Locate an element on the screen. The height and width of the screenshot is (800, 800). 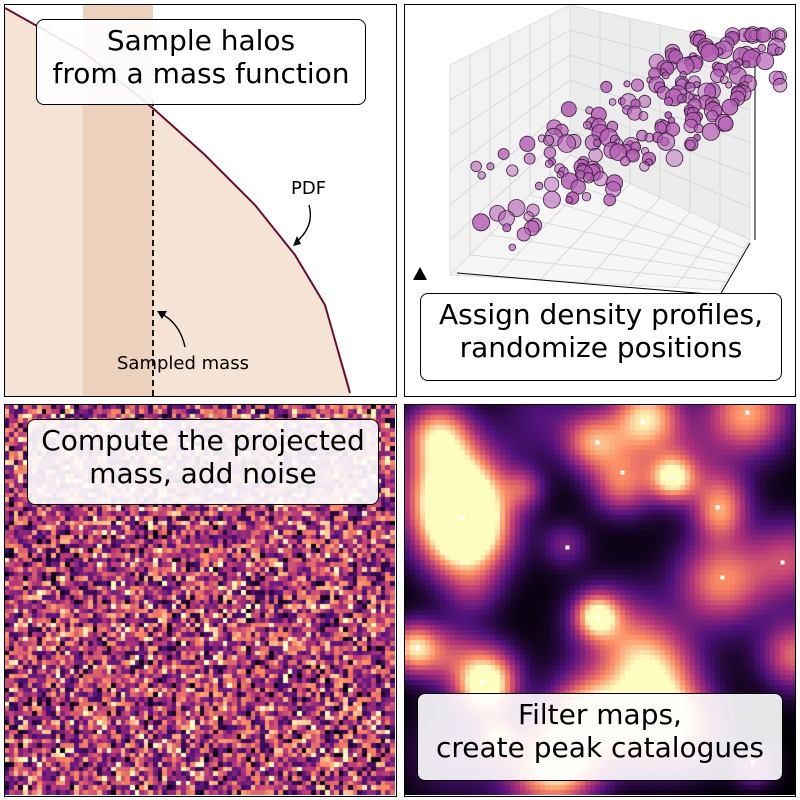
title-callout: Filter maps, create peak catalogues is located at coordinates (600, 737).